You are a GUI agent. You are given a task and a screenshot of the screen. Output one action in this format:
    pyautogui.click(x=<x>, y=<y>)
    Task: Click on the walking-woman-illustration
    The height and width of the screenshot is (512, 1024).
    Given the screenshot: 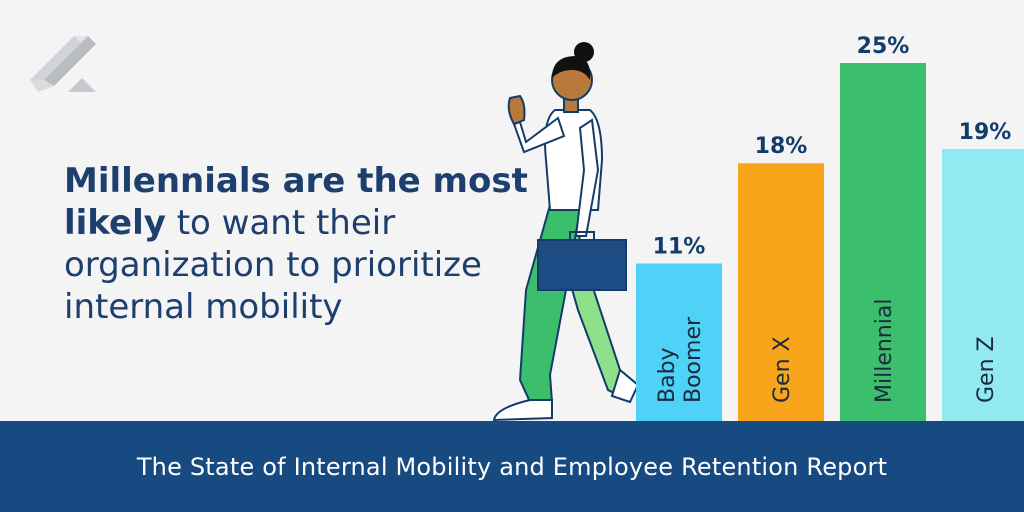 What is the action you would take?
    pyautogui.click(x=566, y=232)
    